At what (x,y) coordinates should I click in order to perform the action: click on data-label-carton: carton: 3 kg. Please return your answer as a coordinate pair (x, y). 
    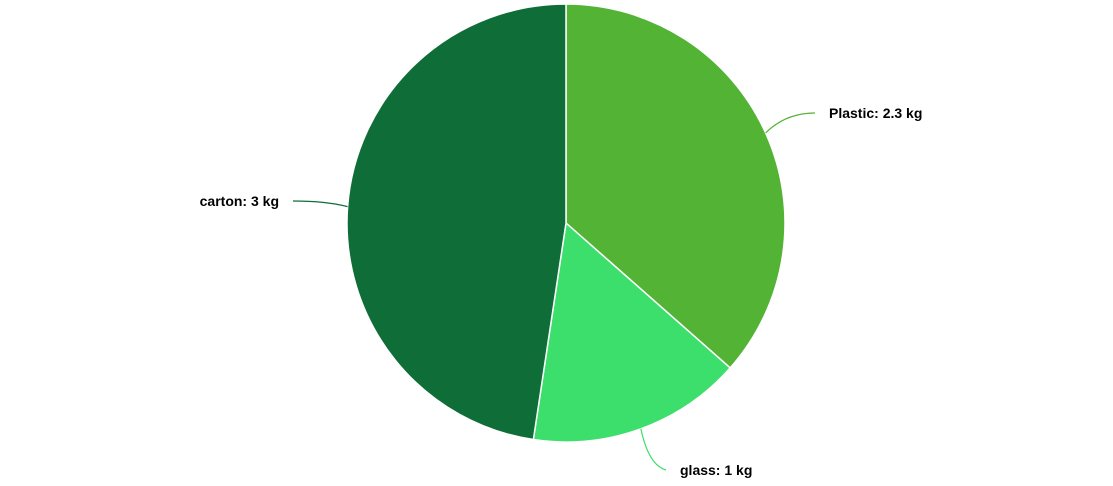
    Looking at the image, I should click on (239, 201).